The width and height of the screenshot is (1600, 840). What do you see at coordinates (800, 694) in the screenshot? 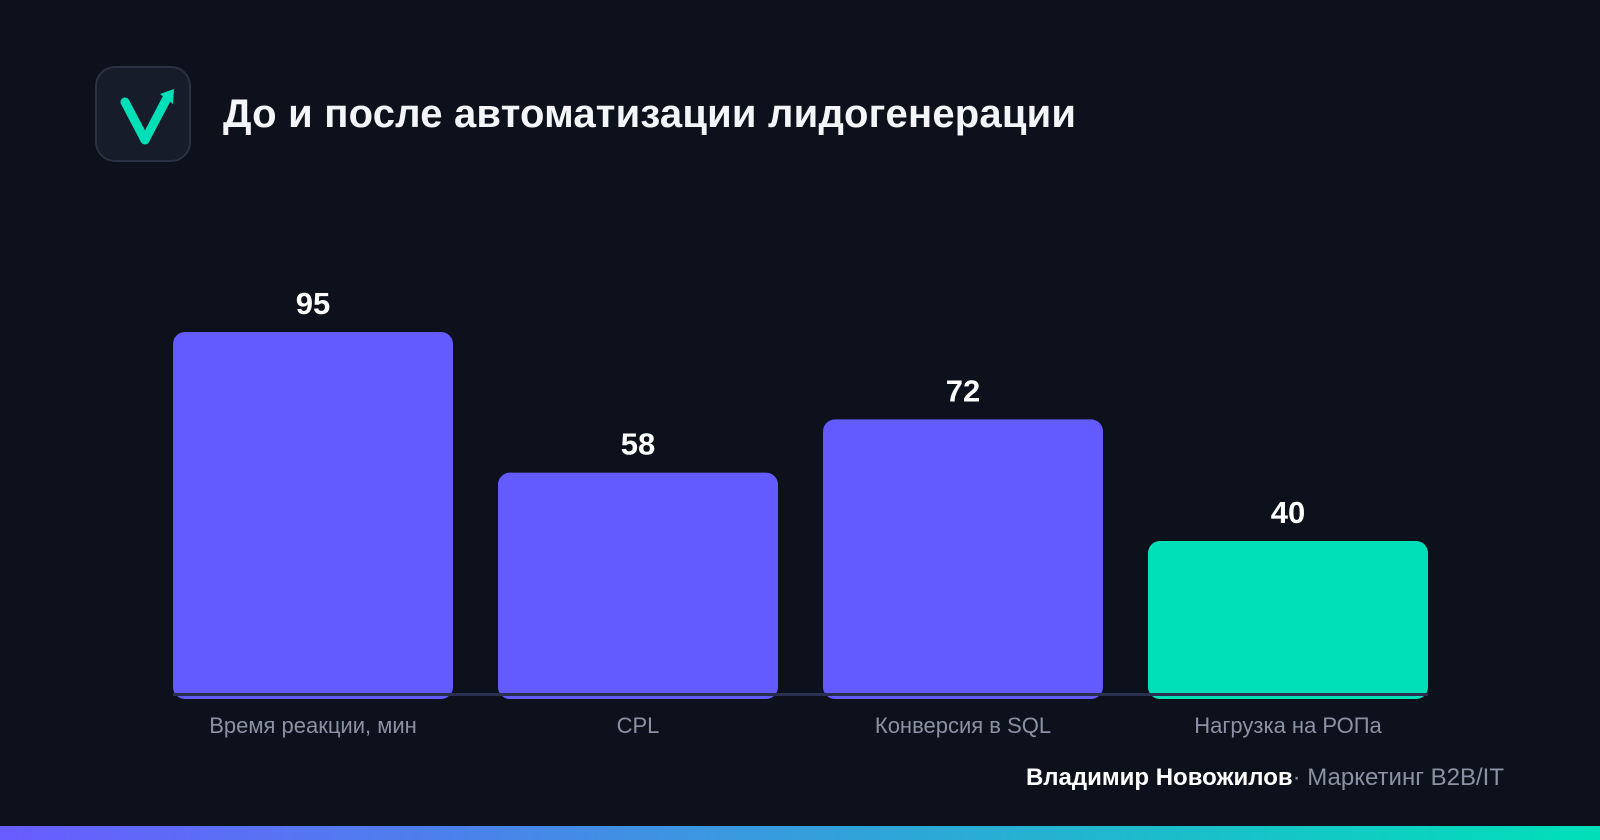
I see `x-axis-baseline` at bounding box center [800, 694].